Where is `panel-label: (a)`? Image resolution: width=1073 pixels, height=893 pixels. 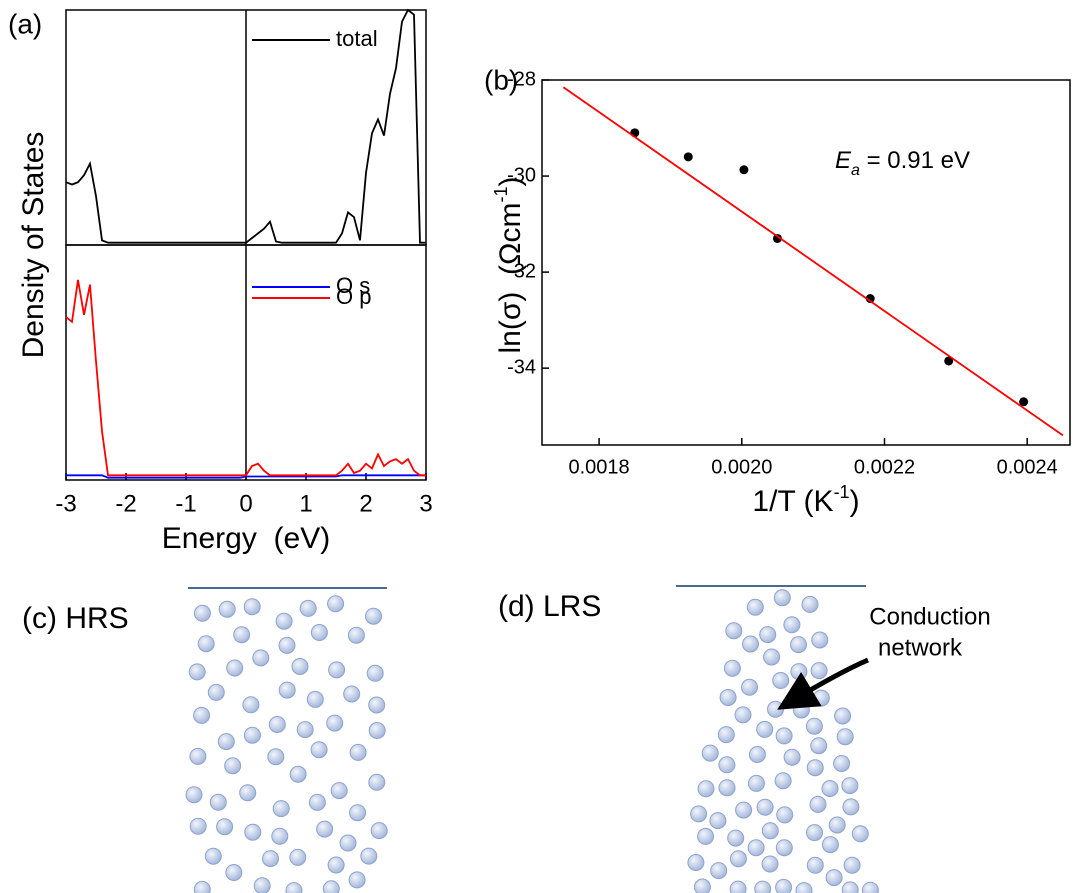
panel-label: (a) is located at coordinates (25, 23).